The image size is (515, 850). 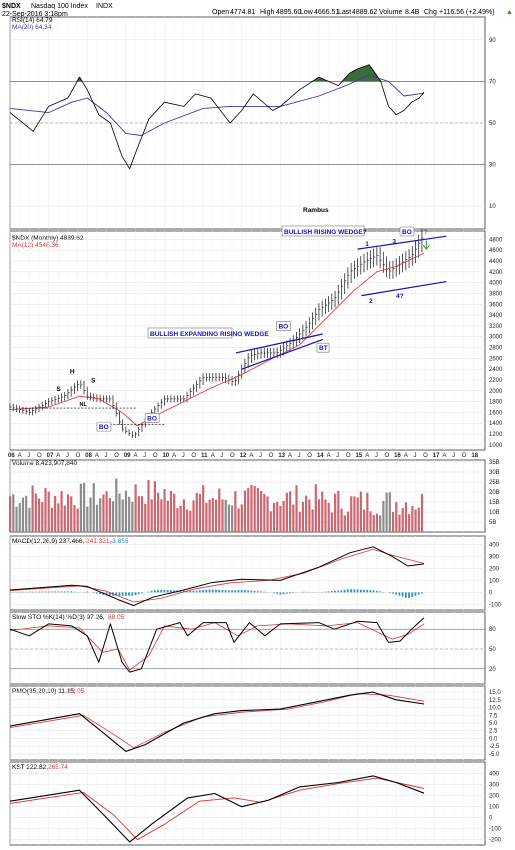 I want to click on last-label: Last, so click(x=344, y=12).